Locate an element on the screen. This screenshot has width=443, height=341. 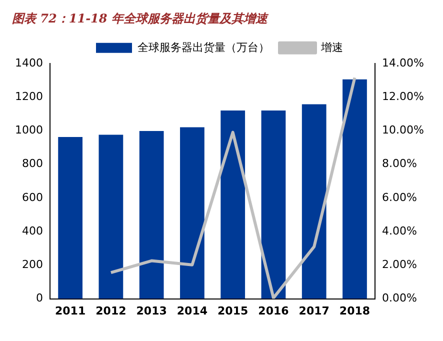
y-tick-label: 1400 is located at coordinates (28, 63).